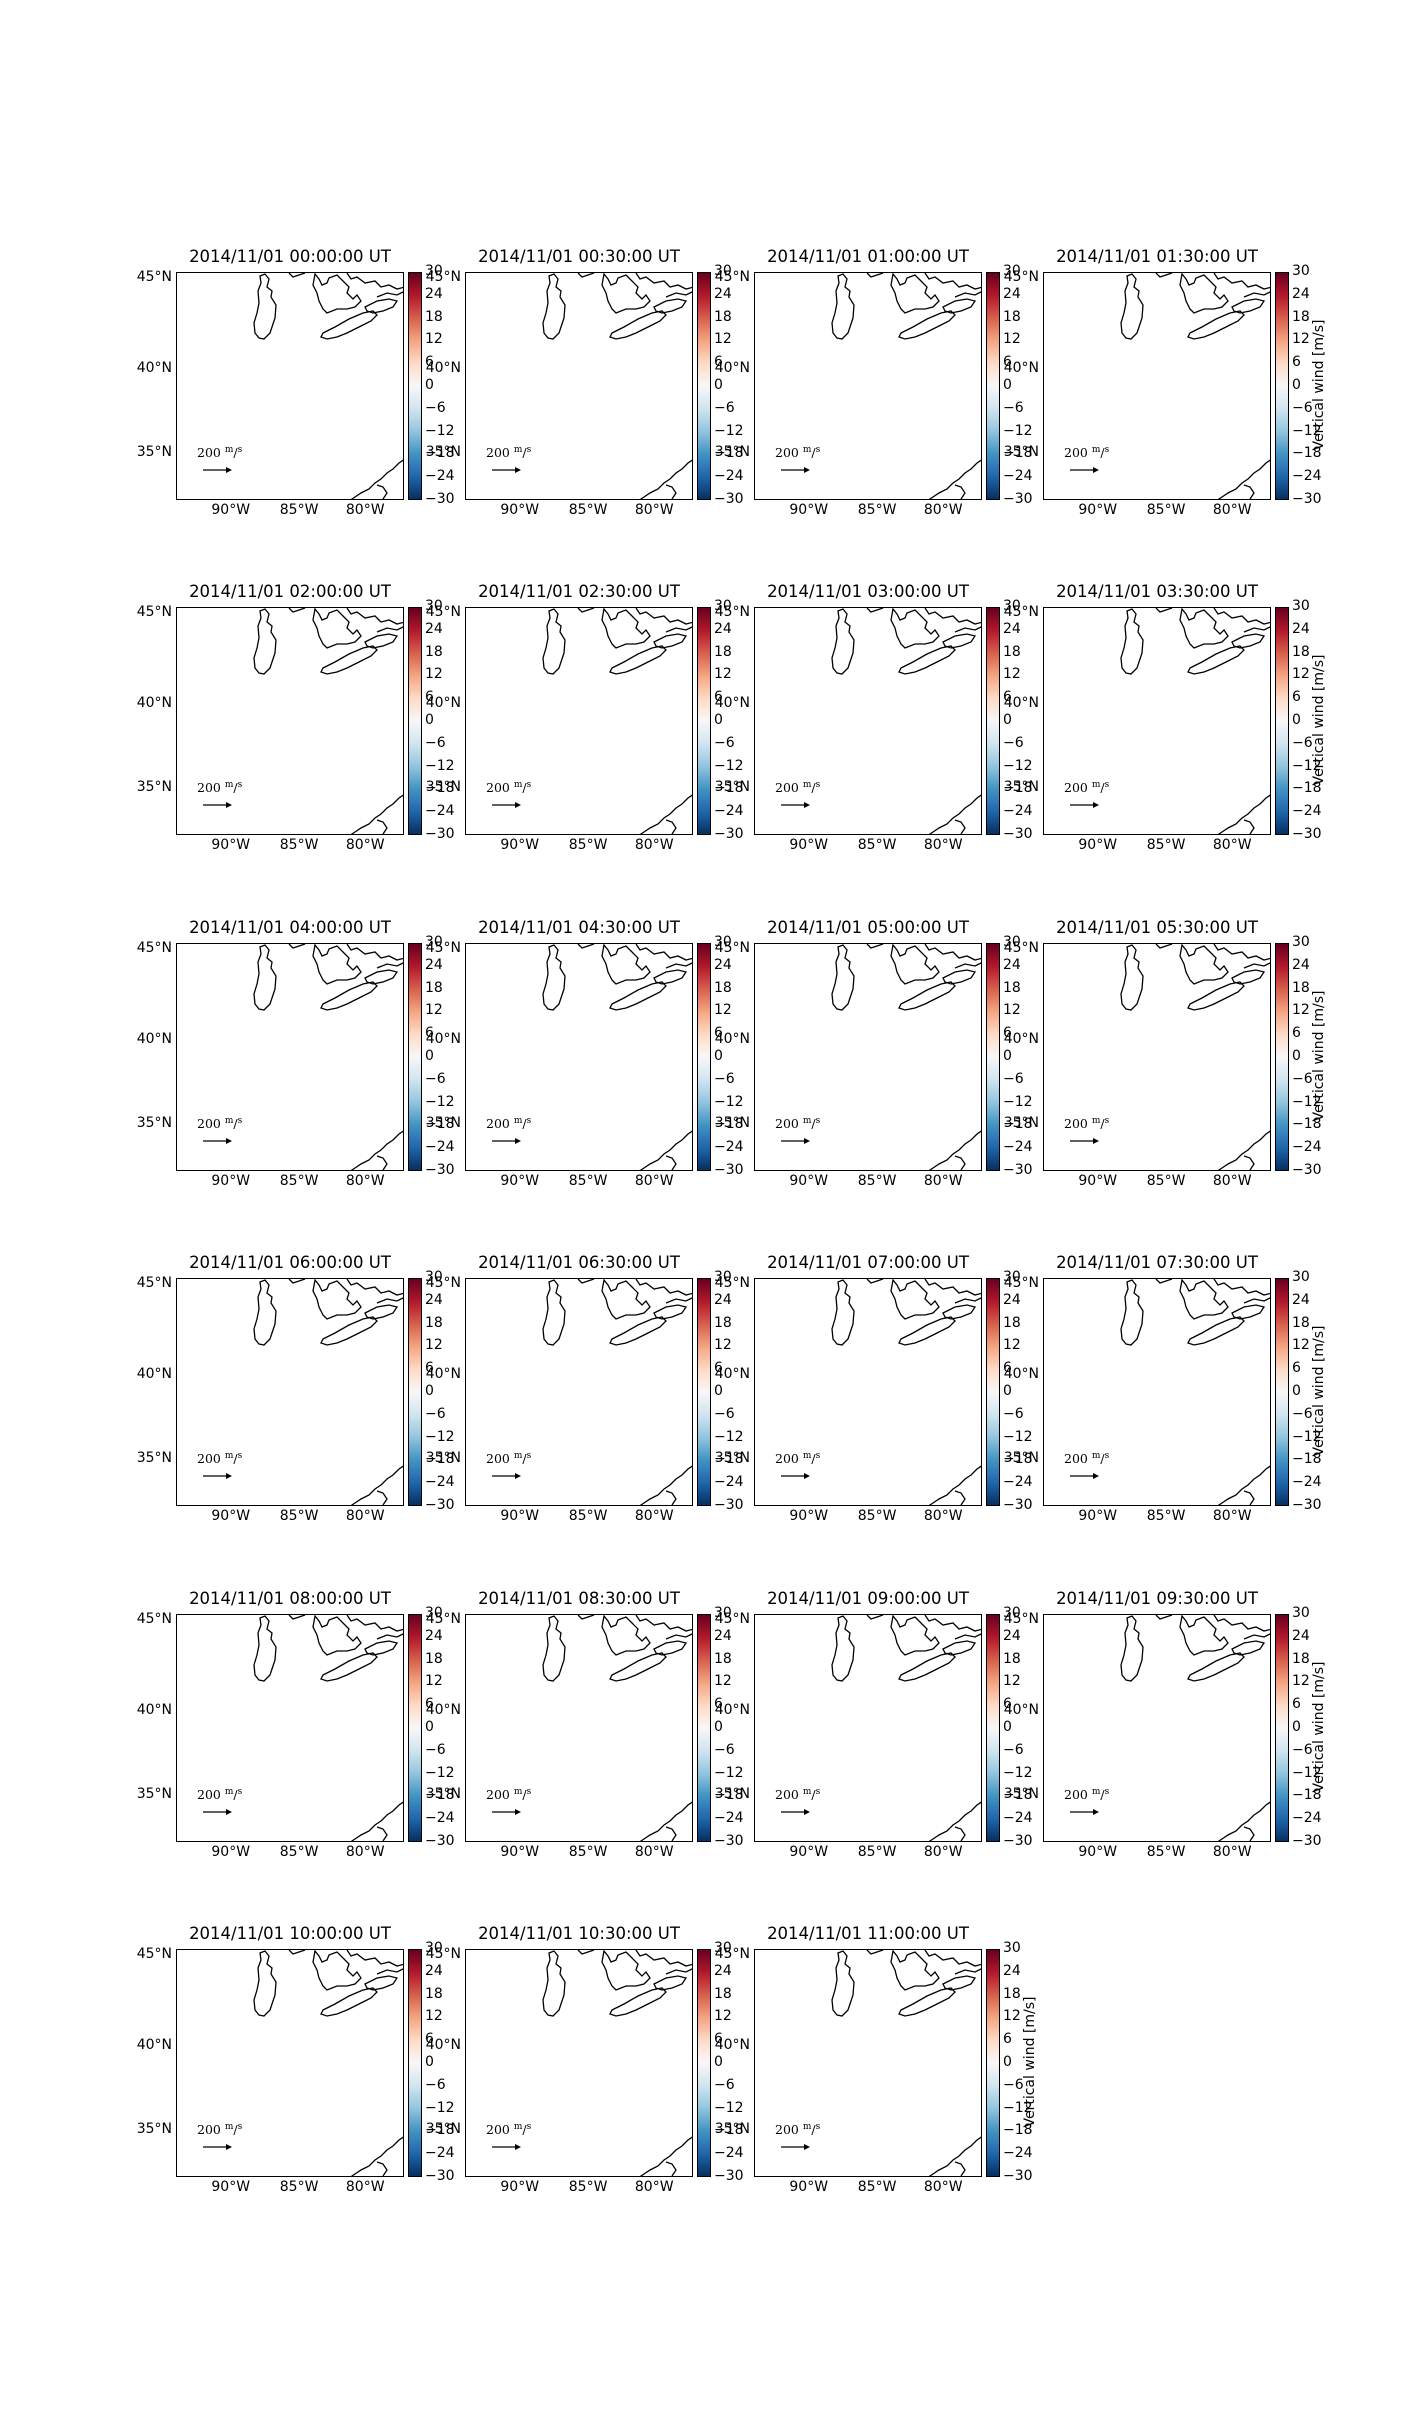  What do you see at coordinates (231, 1516) in the screenshot?
I see `lon-tick-label: 90°W` at bounding box center [231, 1516].